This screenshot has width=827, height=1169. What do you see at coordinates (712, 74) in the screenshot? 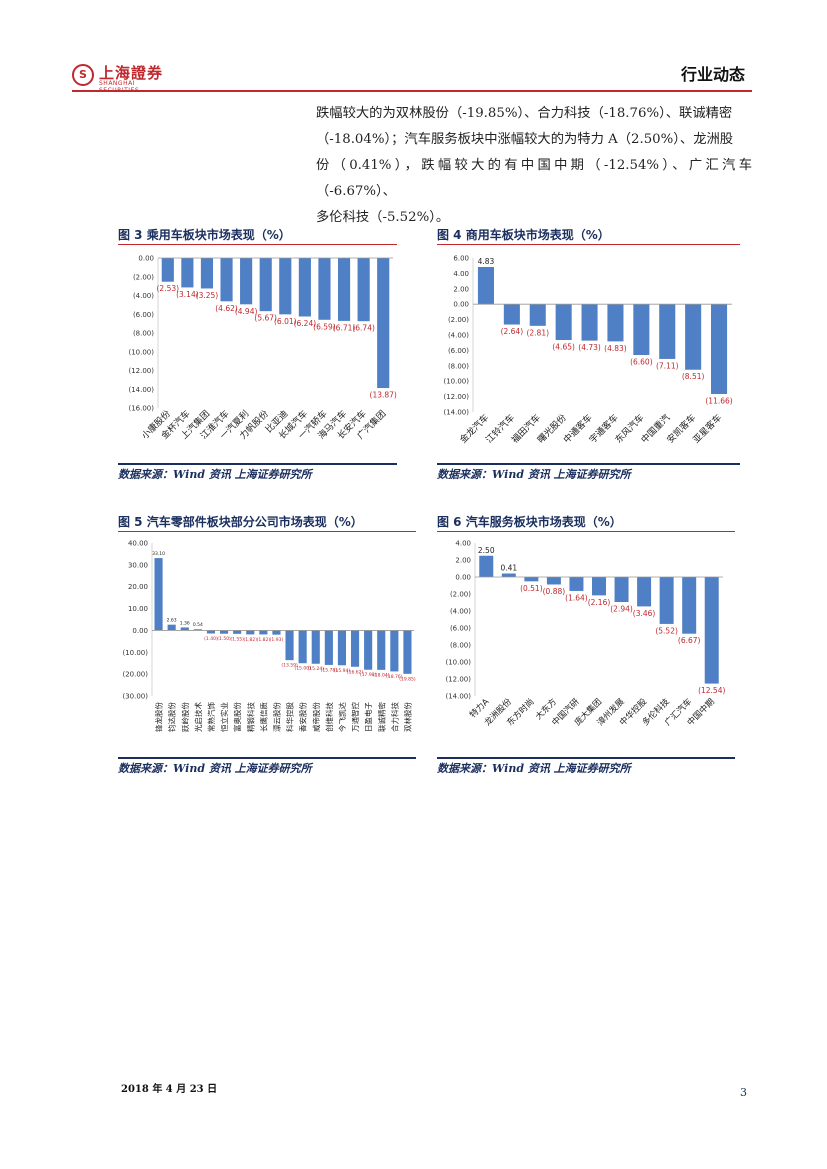
I see `section-title: 行业动态` at bounding box center [712, 74].